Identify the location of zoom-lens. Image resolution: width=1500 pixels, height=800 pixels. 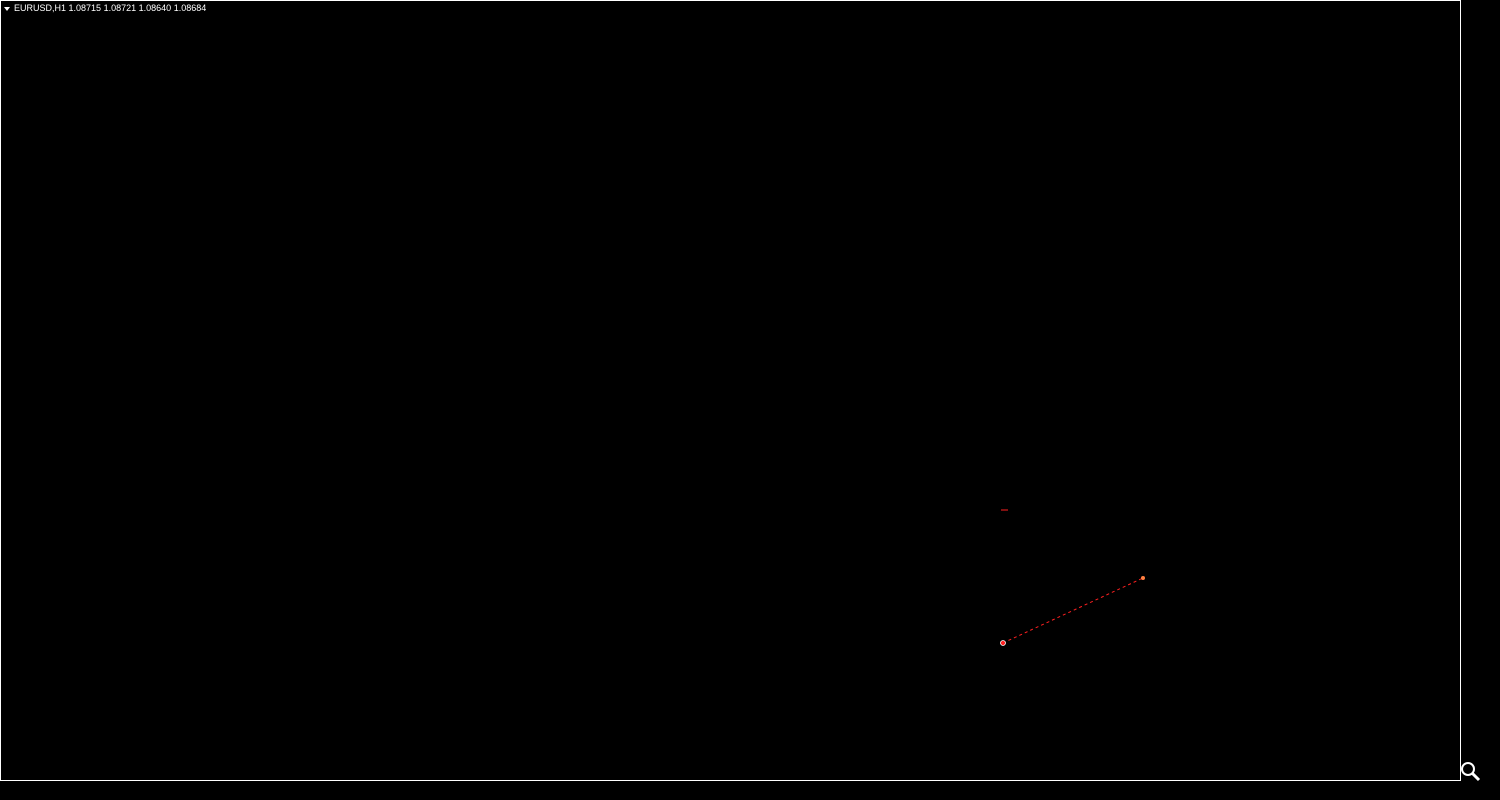
(1468, 769).